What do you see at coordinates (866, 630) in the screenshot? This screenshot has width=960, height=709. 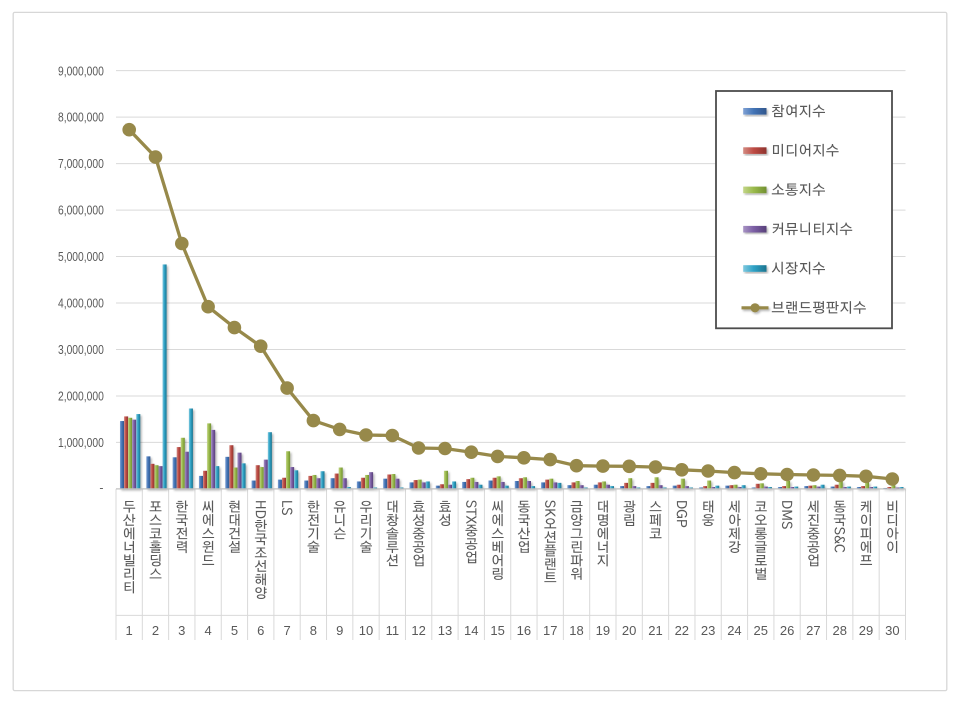 I see `svg-text: 29` at bounding box center [866, 630].